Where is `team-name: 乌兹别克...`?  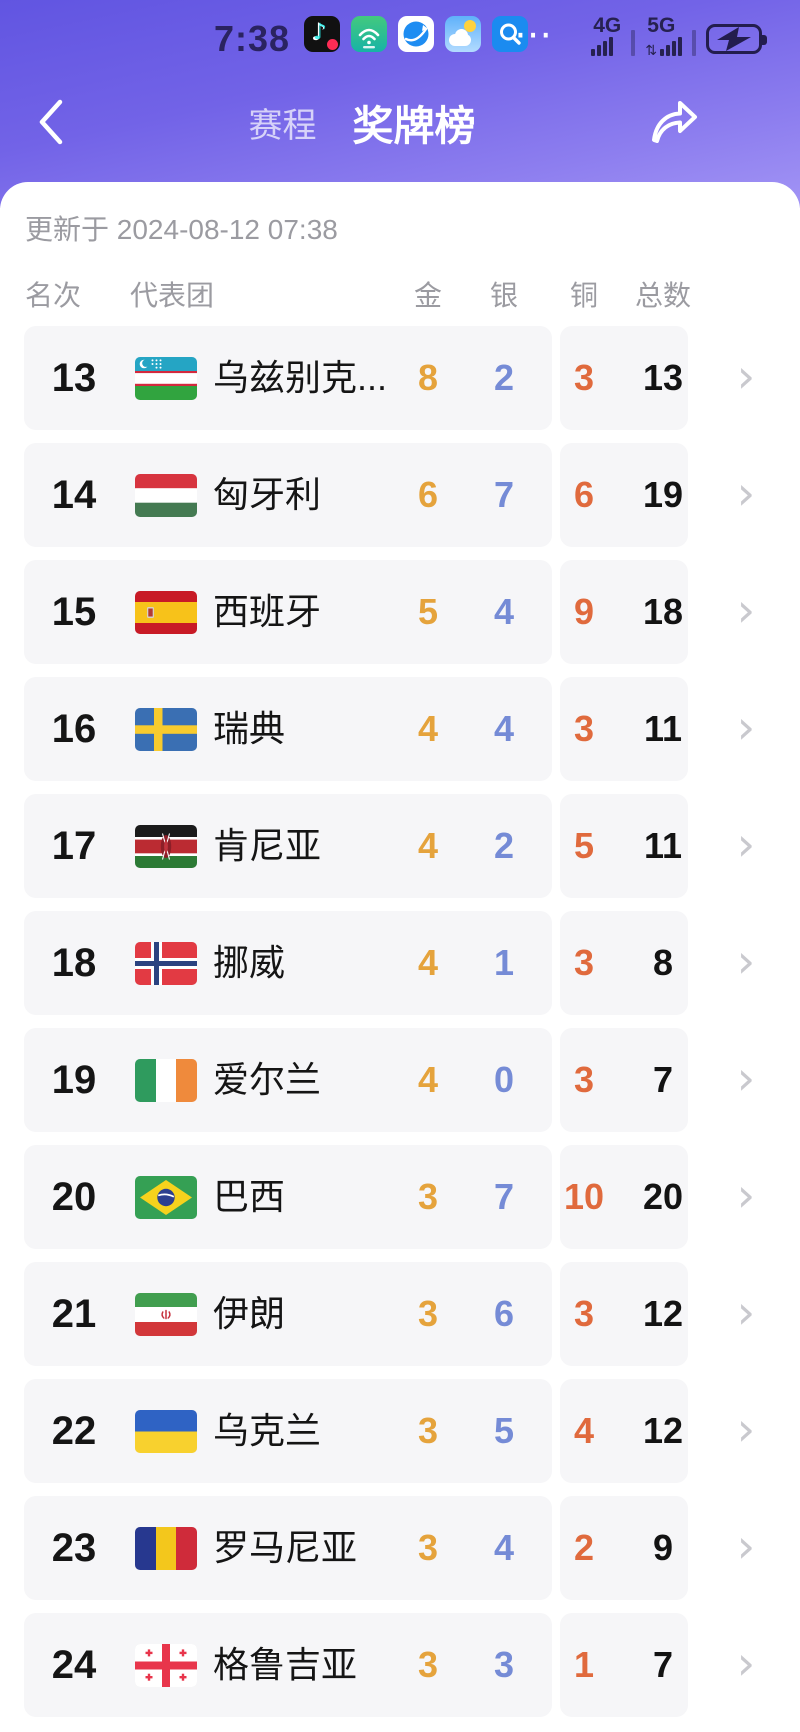 team-name: 乌兹别克... is located at coordinates (300, 377).